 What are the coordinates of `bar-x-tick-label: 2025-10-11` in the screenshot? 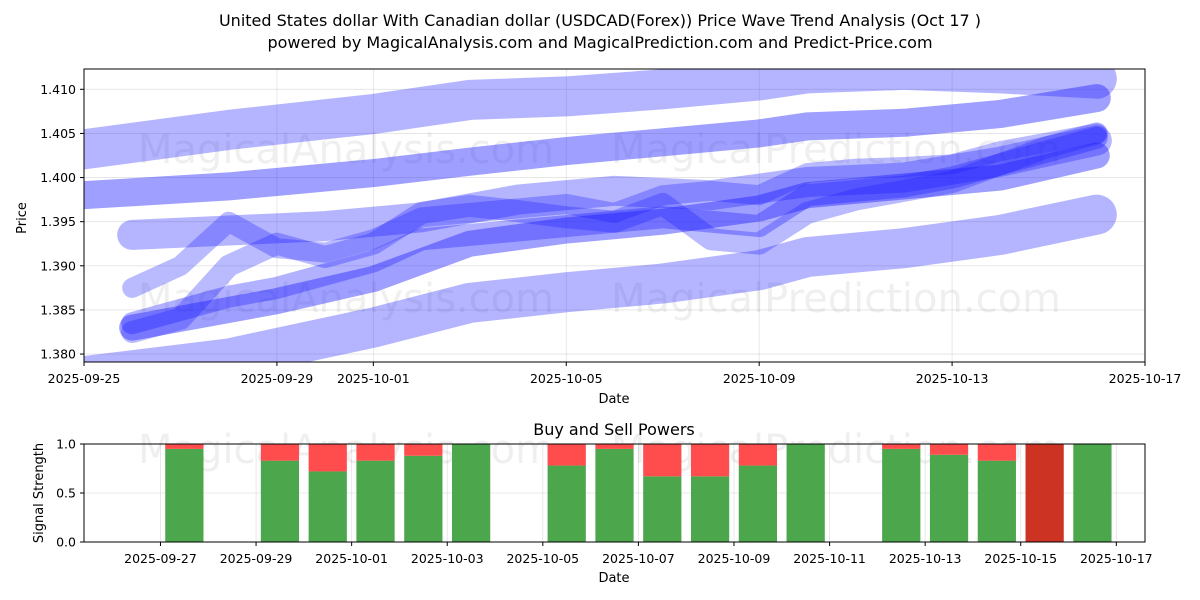 It's located at (829, 558).